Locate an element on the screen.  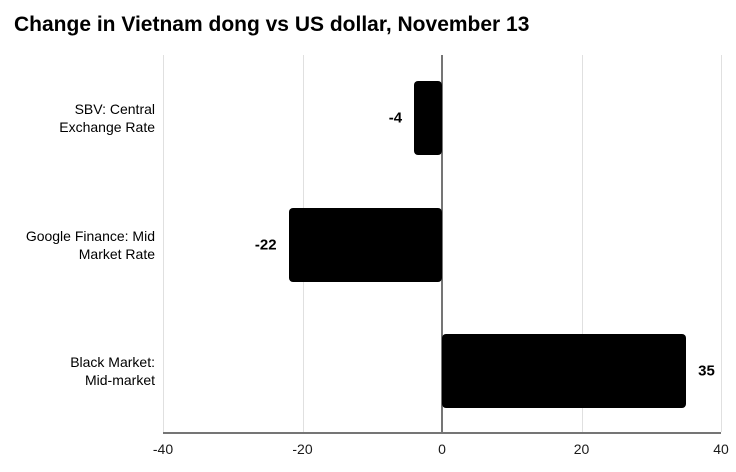
zero-gridline is located at coordinates (442, 243).